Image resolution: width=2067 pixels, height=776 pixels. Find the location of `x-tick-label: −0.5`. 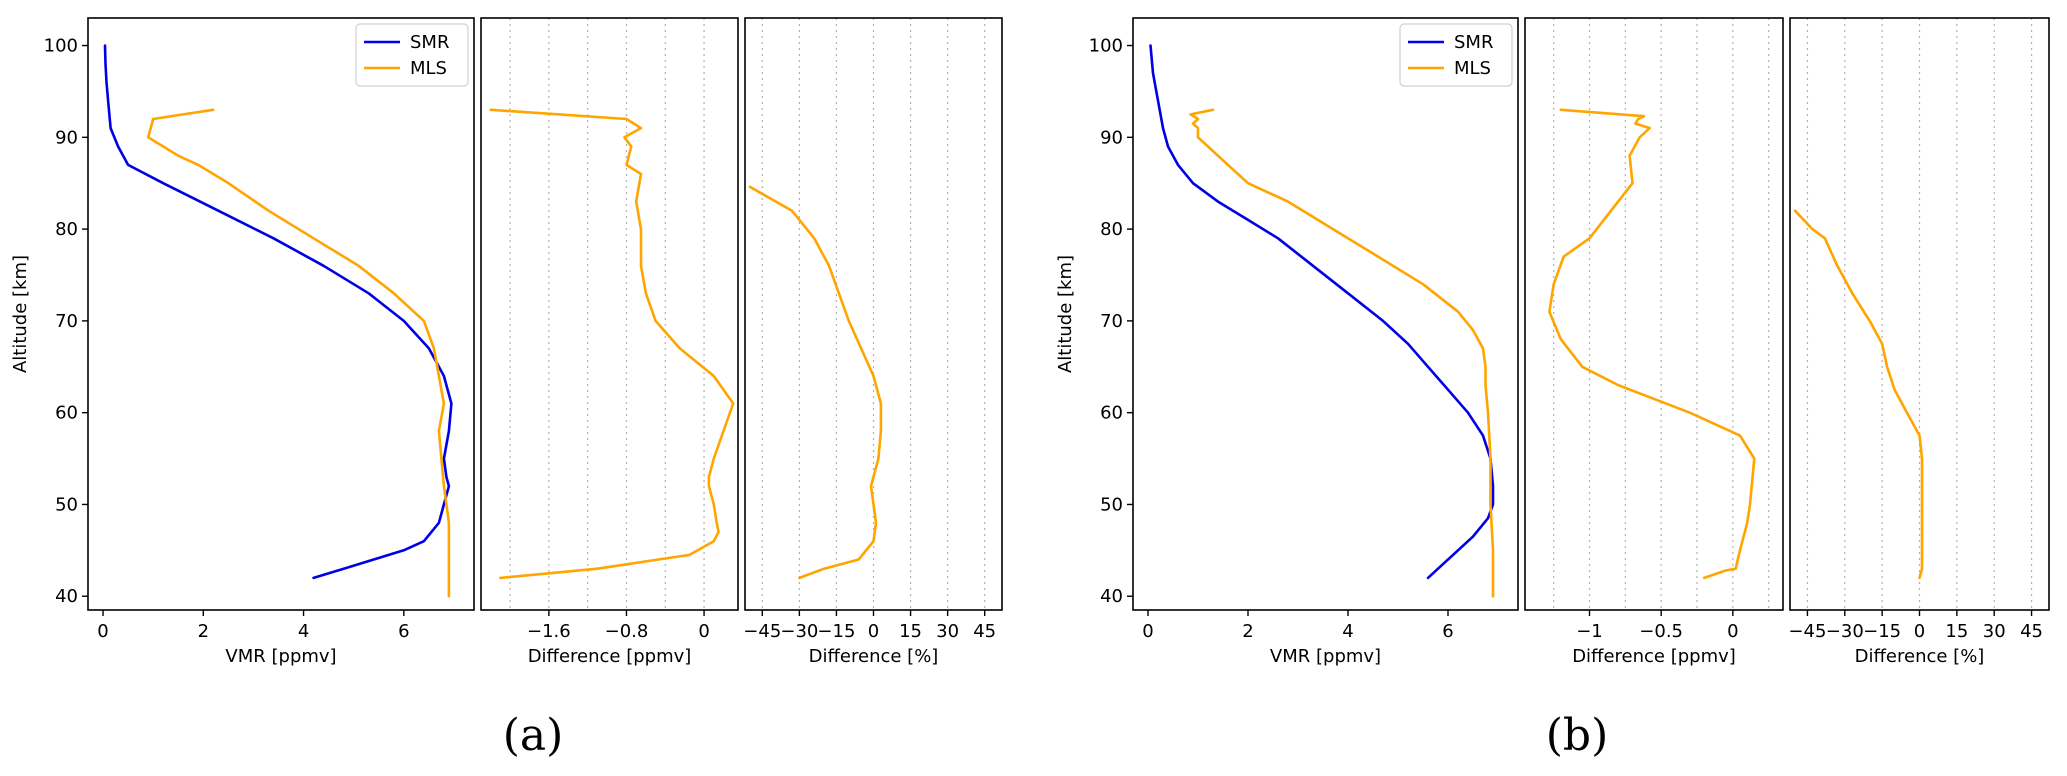

x-tick-label: −0.5 is located at coordinates (1661, 631).